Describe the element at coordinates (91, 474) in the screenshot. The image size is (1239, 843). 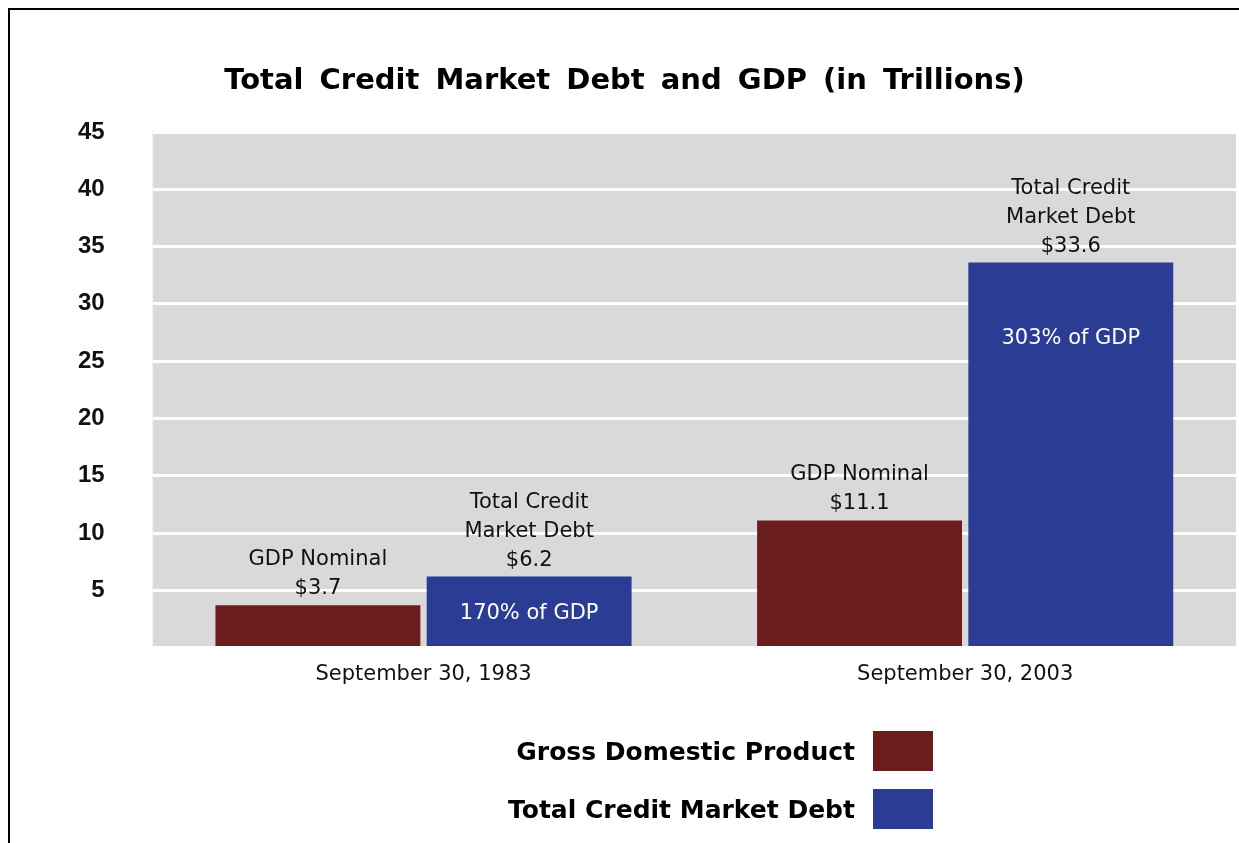
I see `y-tick-label: 15` at that location.